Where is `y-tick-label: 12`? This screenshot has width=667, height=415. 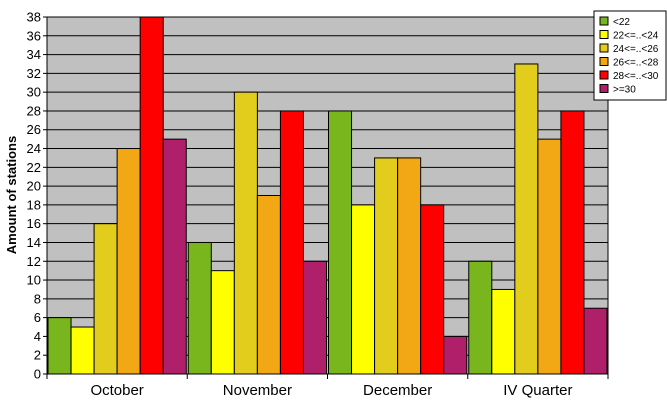
y-tick-label: 12 is located at coordinates (34, 261).